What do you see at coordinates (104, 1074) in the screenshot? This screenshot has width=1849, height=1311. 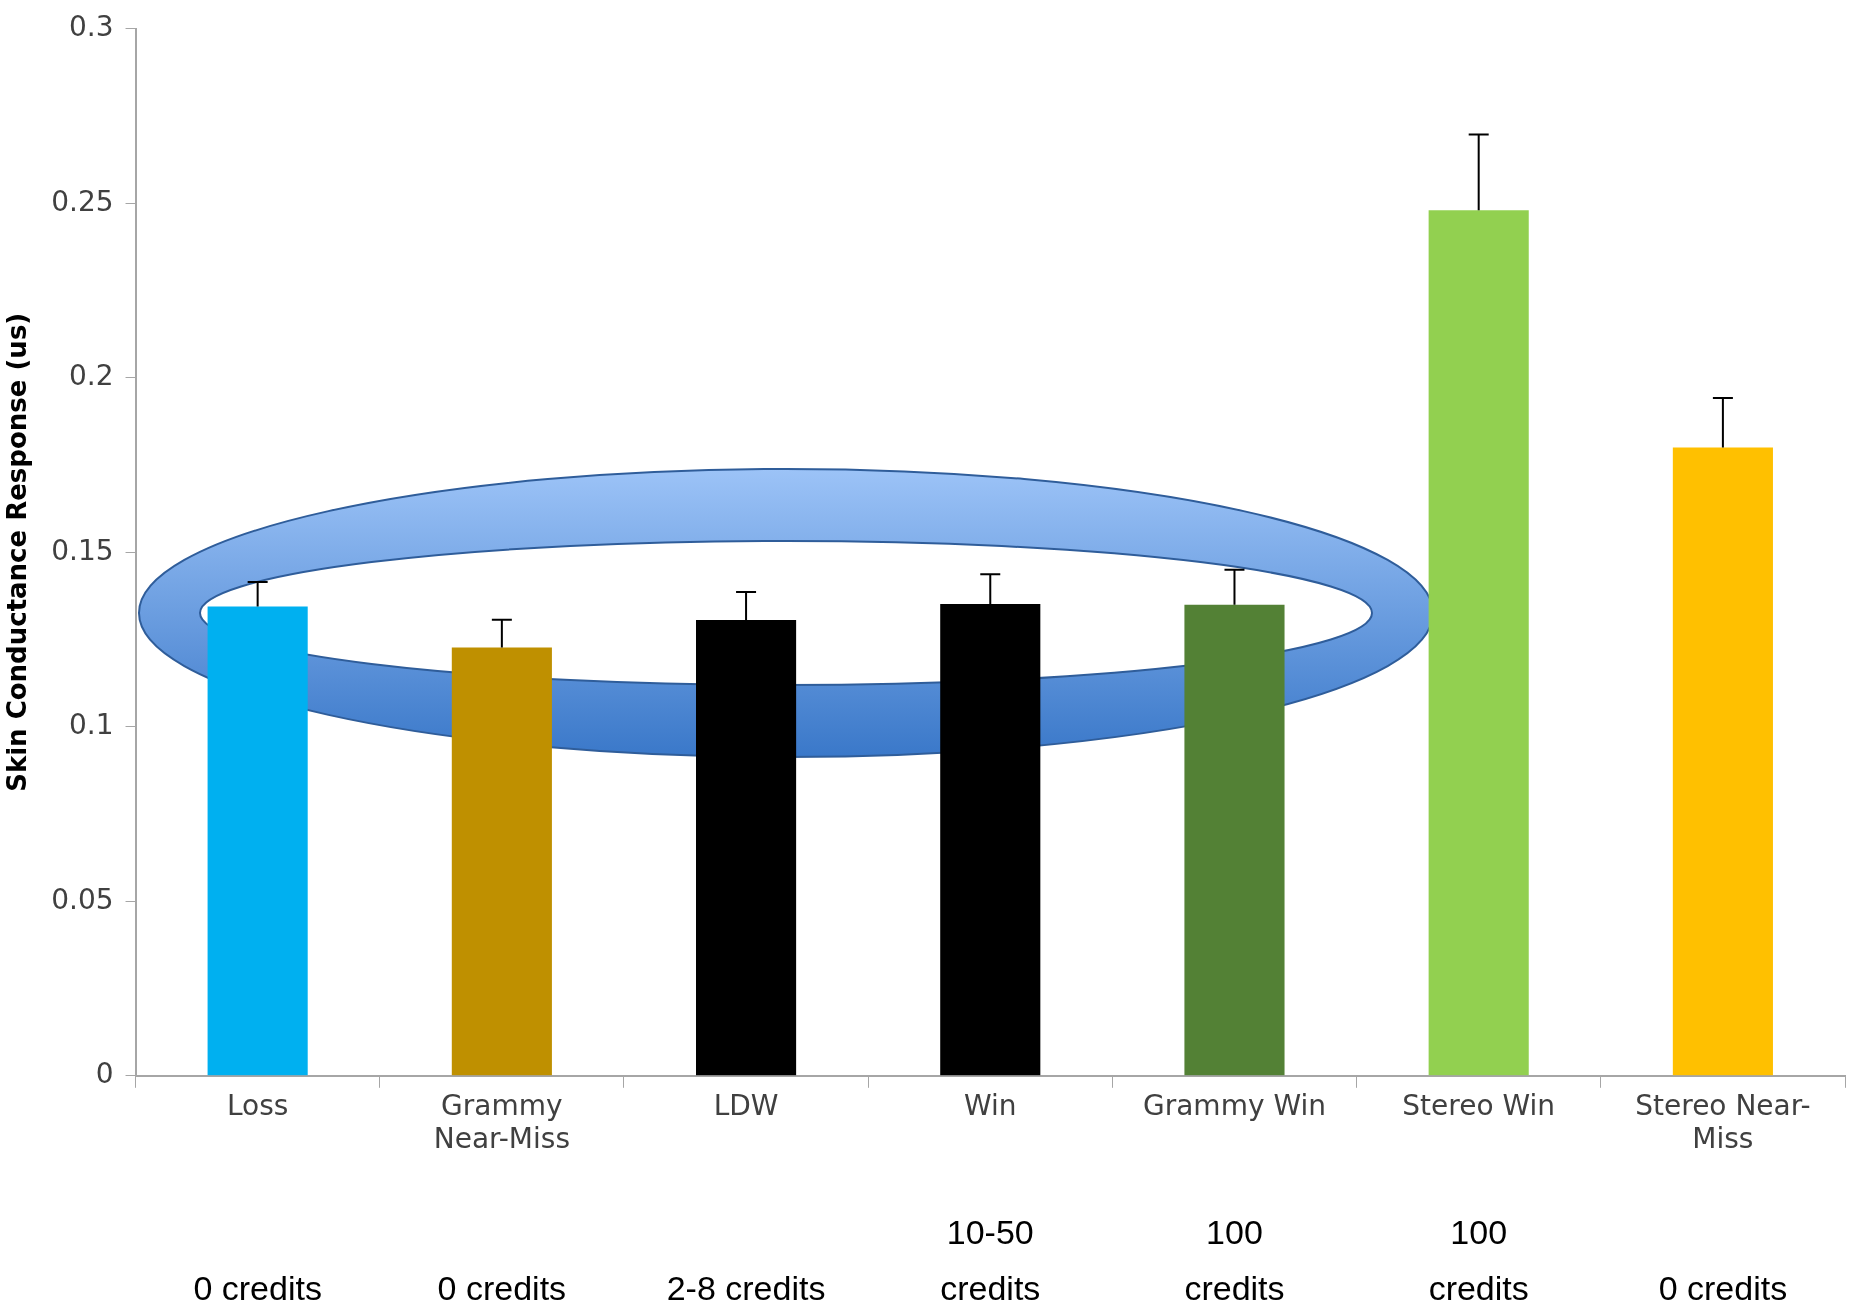 I see `y-tick-label: 0` at bounding box center [104, 1074].